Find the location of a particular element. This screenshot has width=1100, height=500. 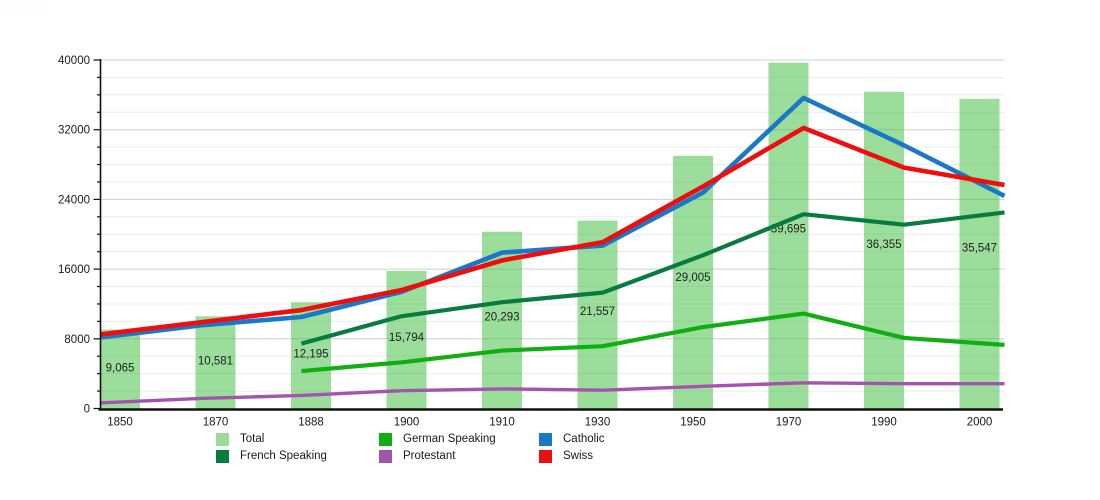

bar-value-label: 35,547 is located at coordinates (979, 248).